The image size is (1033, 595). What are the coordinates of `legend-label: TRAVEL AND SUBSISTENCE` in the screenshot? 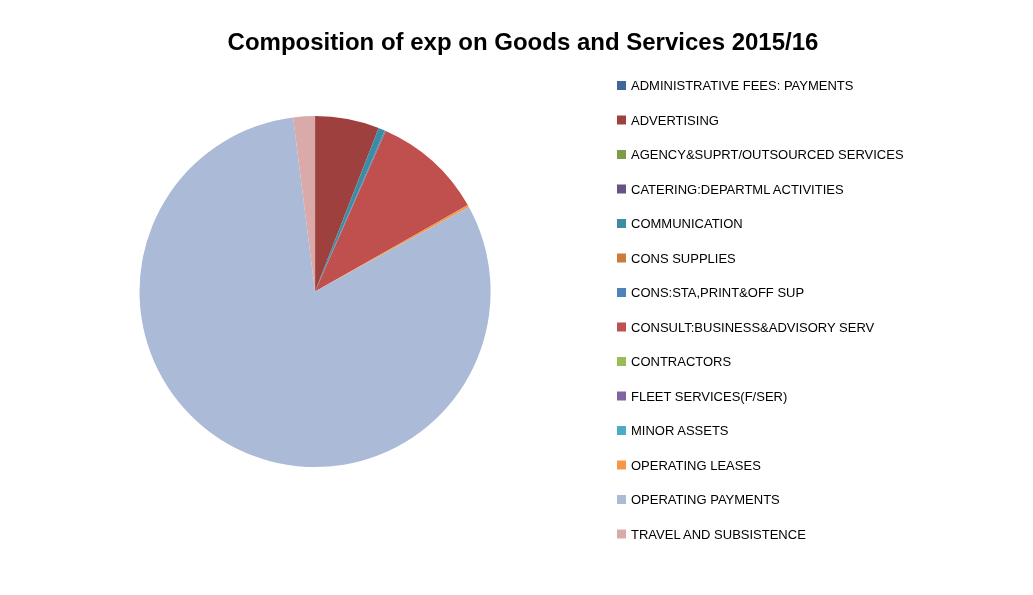 It's located at (719, 534).